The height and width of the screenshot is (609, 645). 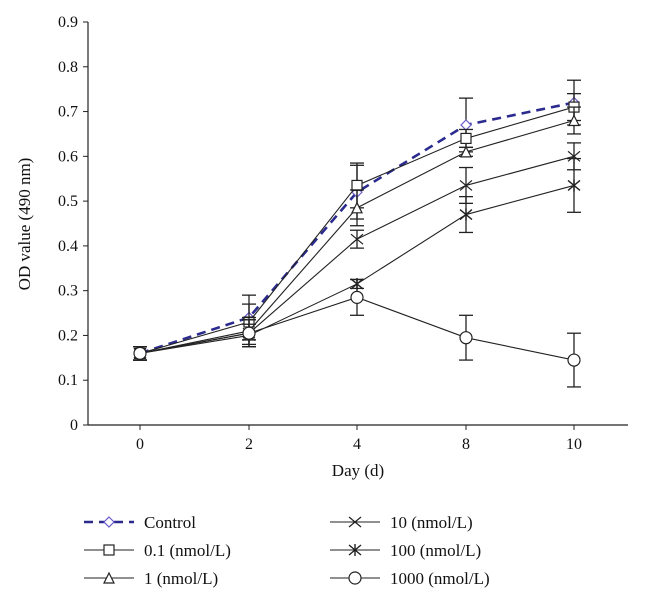 I want to click on y-tick-label: 0.5, so click(x=68, y=201).